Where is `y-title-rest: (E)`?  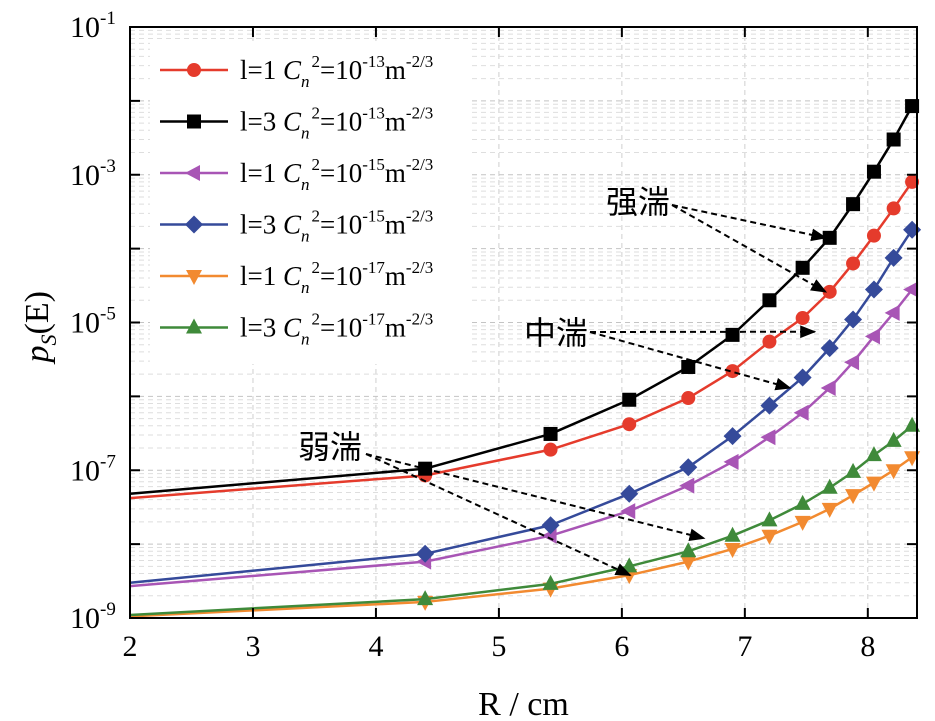
y-title-rest: (E) is located at coordinates (37, 312).